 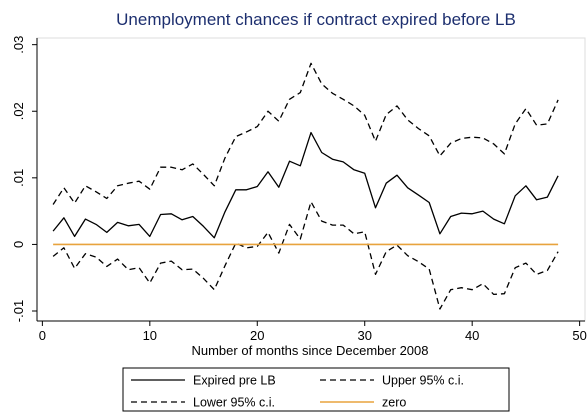 What do you see at coordinates (42, 335) in the screenshot?
I see `x-tick-label: 0` at bounding box center [42, 335].